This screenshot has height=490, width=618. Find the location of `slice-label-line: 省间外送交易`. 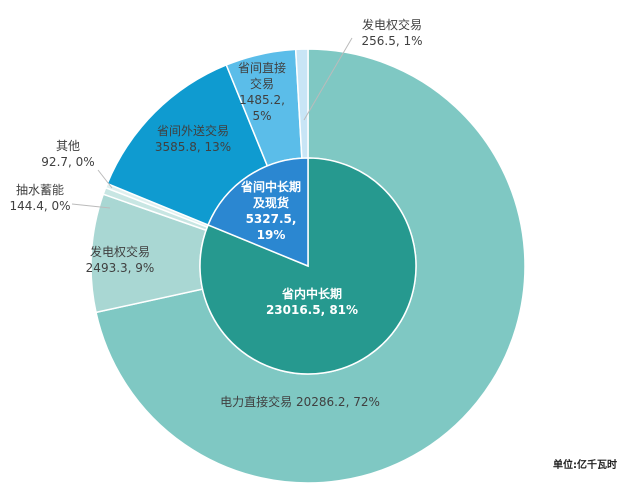

slice-label-line: 省间外送交易 is located at coordinates (193, 130).